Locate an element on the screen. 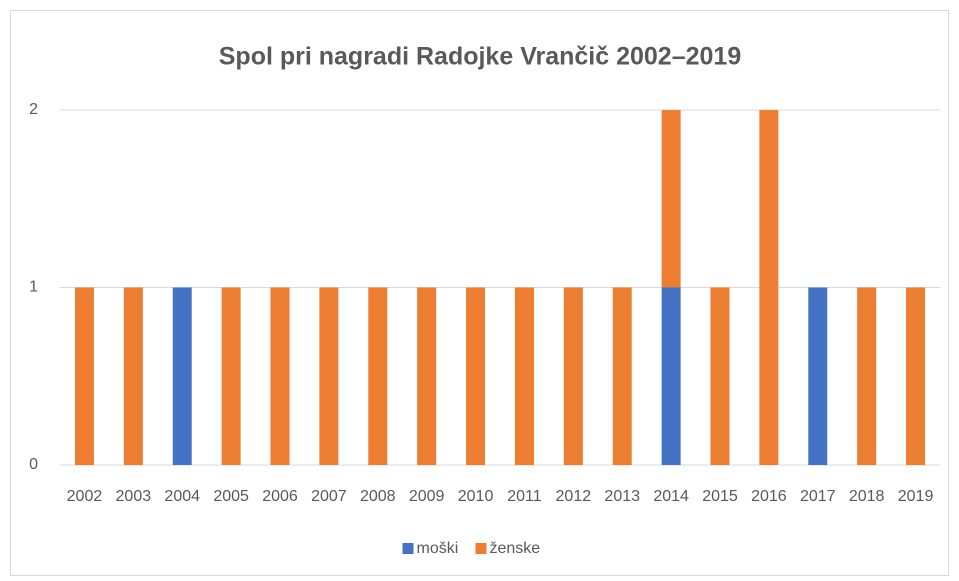  y-tick-label: 0 is located at coordinates (33, 464).